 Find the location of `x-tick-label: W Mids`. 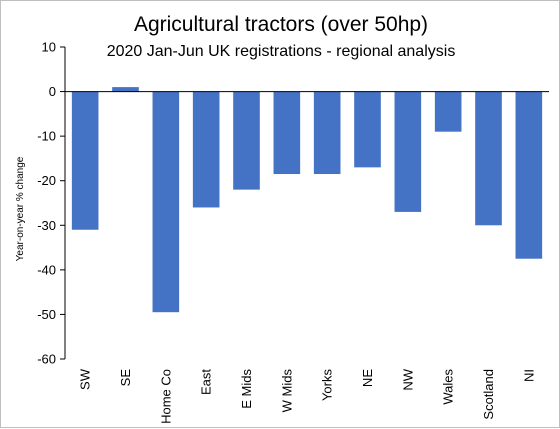

x-tick-label: W Mids is located at coordinates (286, 391).